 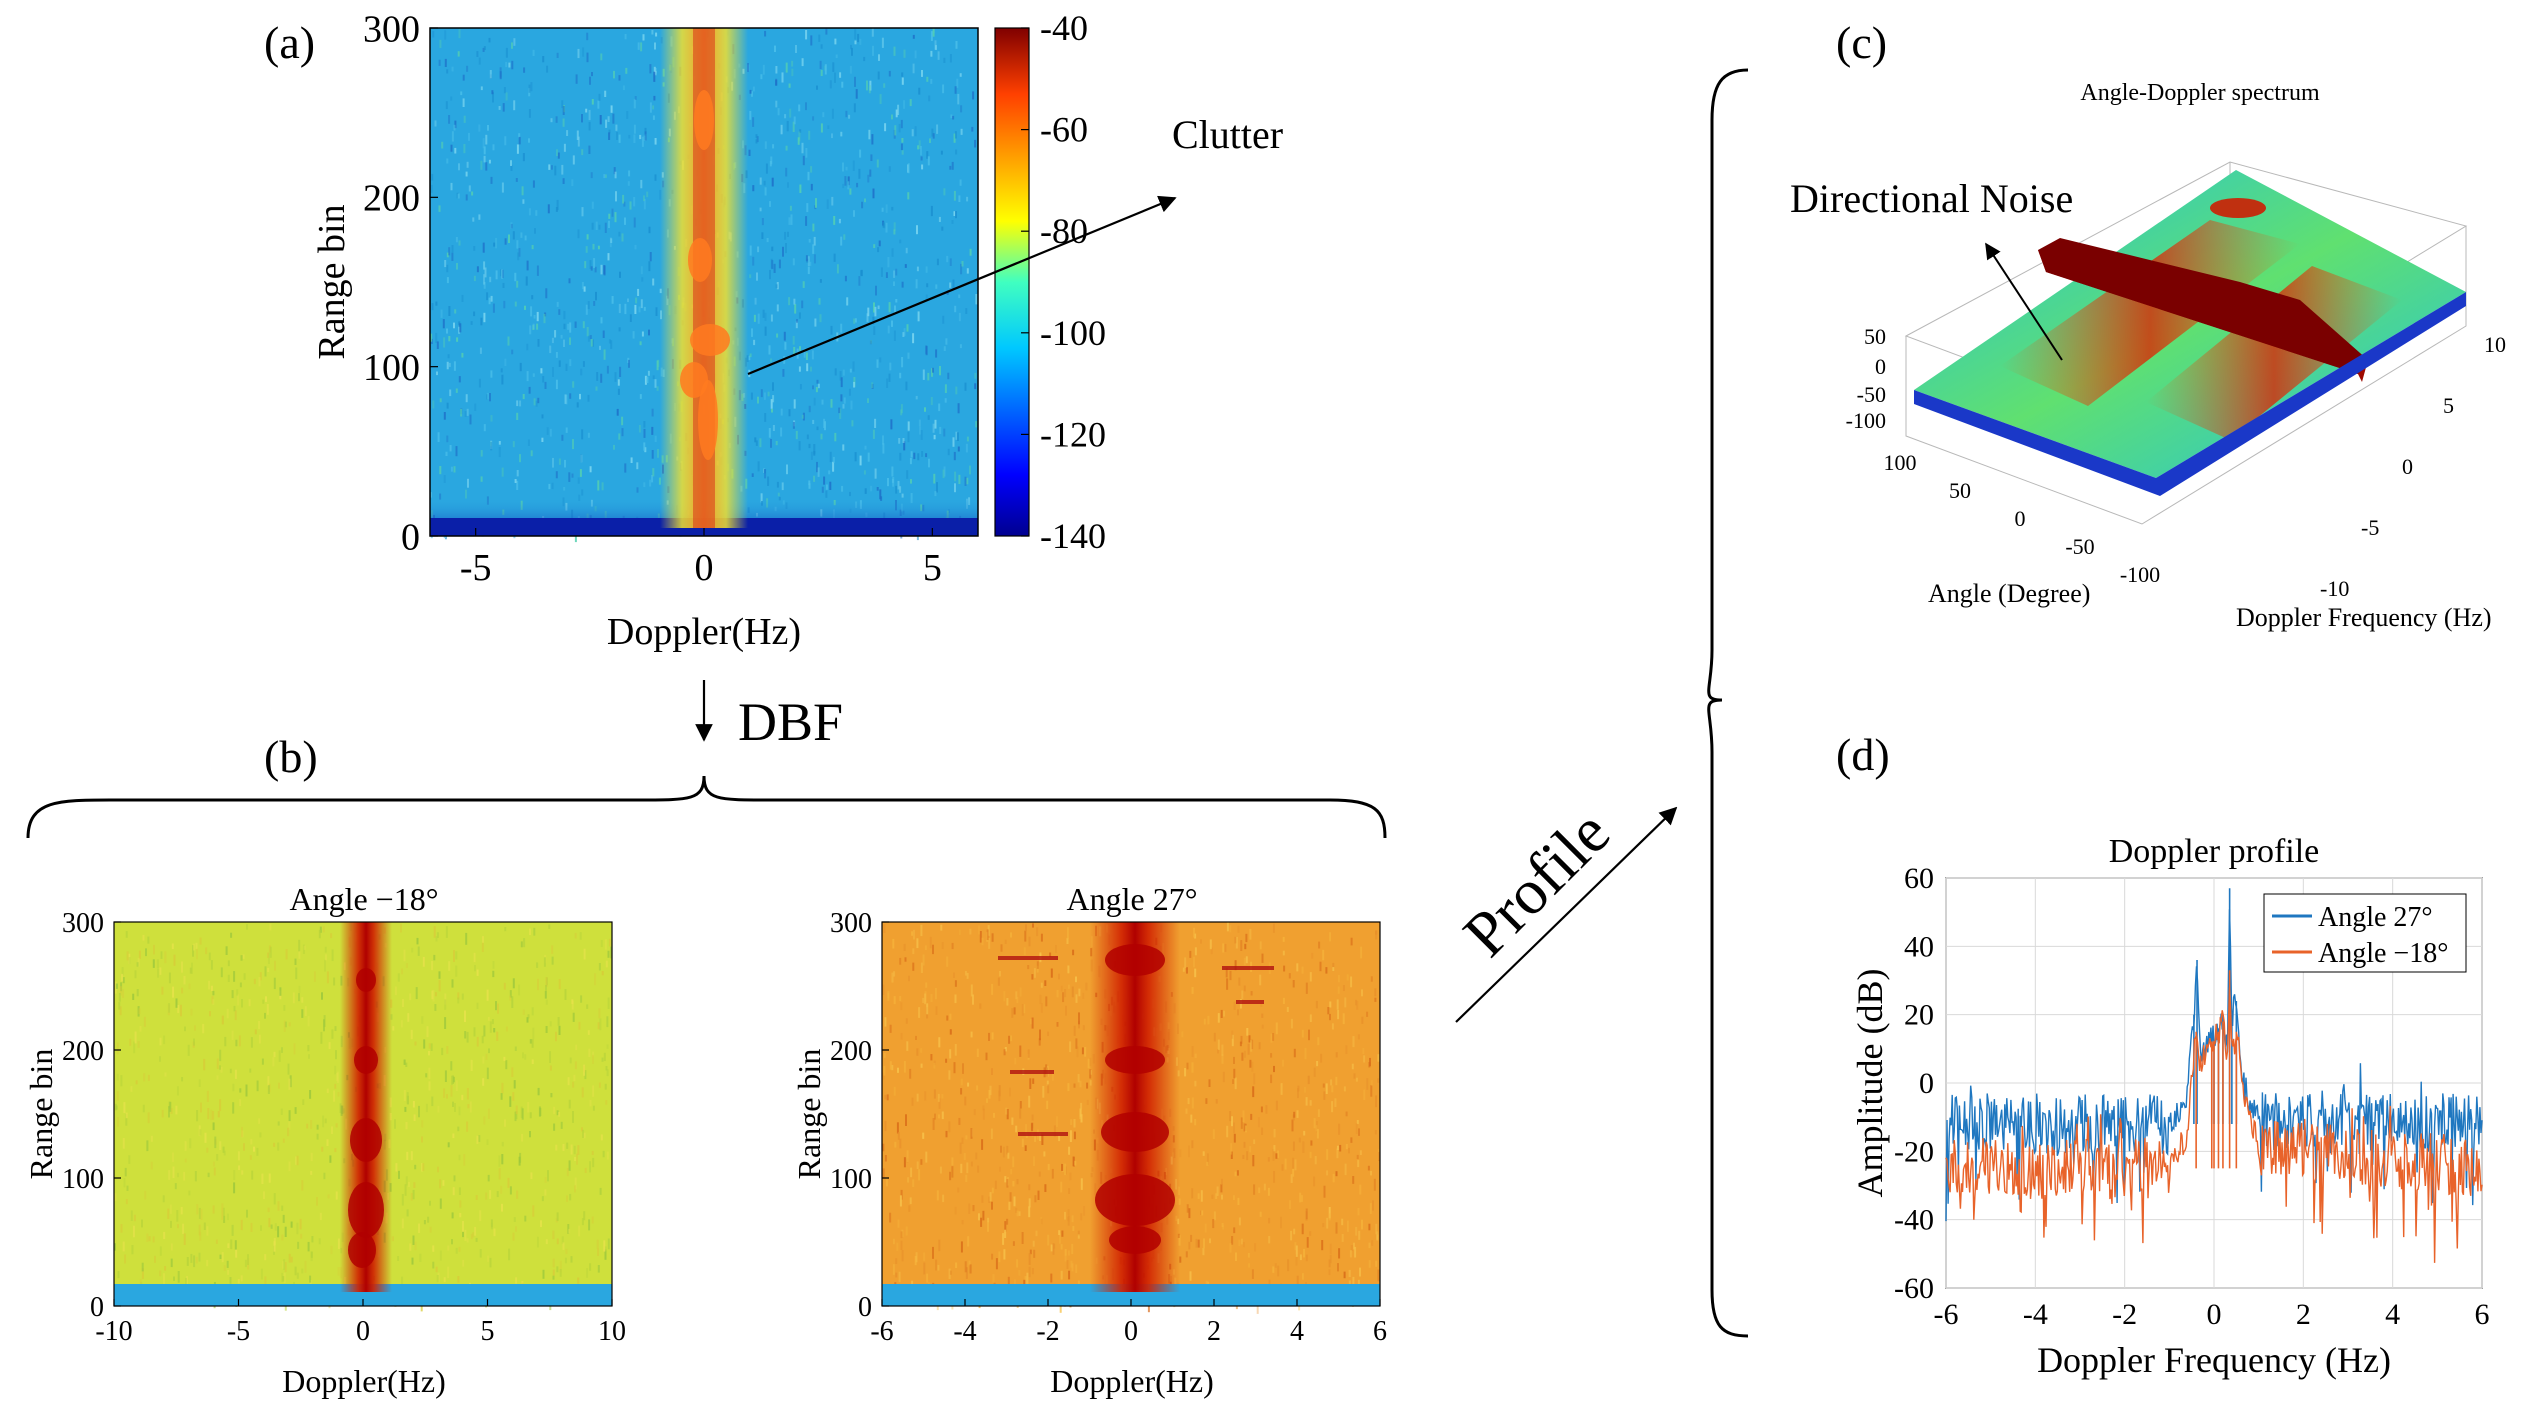 What do you see at coordinates (1960, 490) in the screenshot?
I see `angle-tick-label: 50` at bounding box center [1960, 490].